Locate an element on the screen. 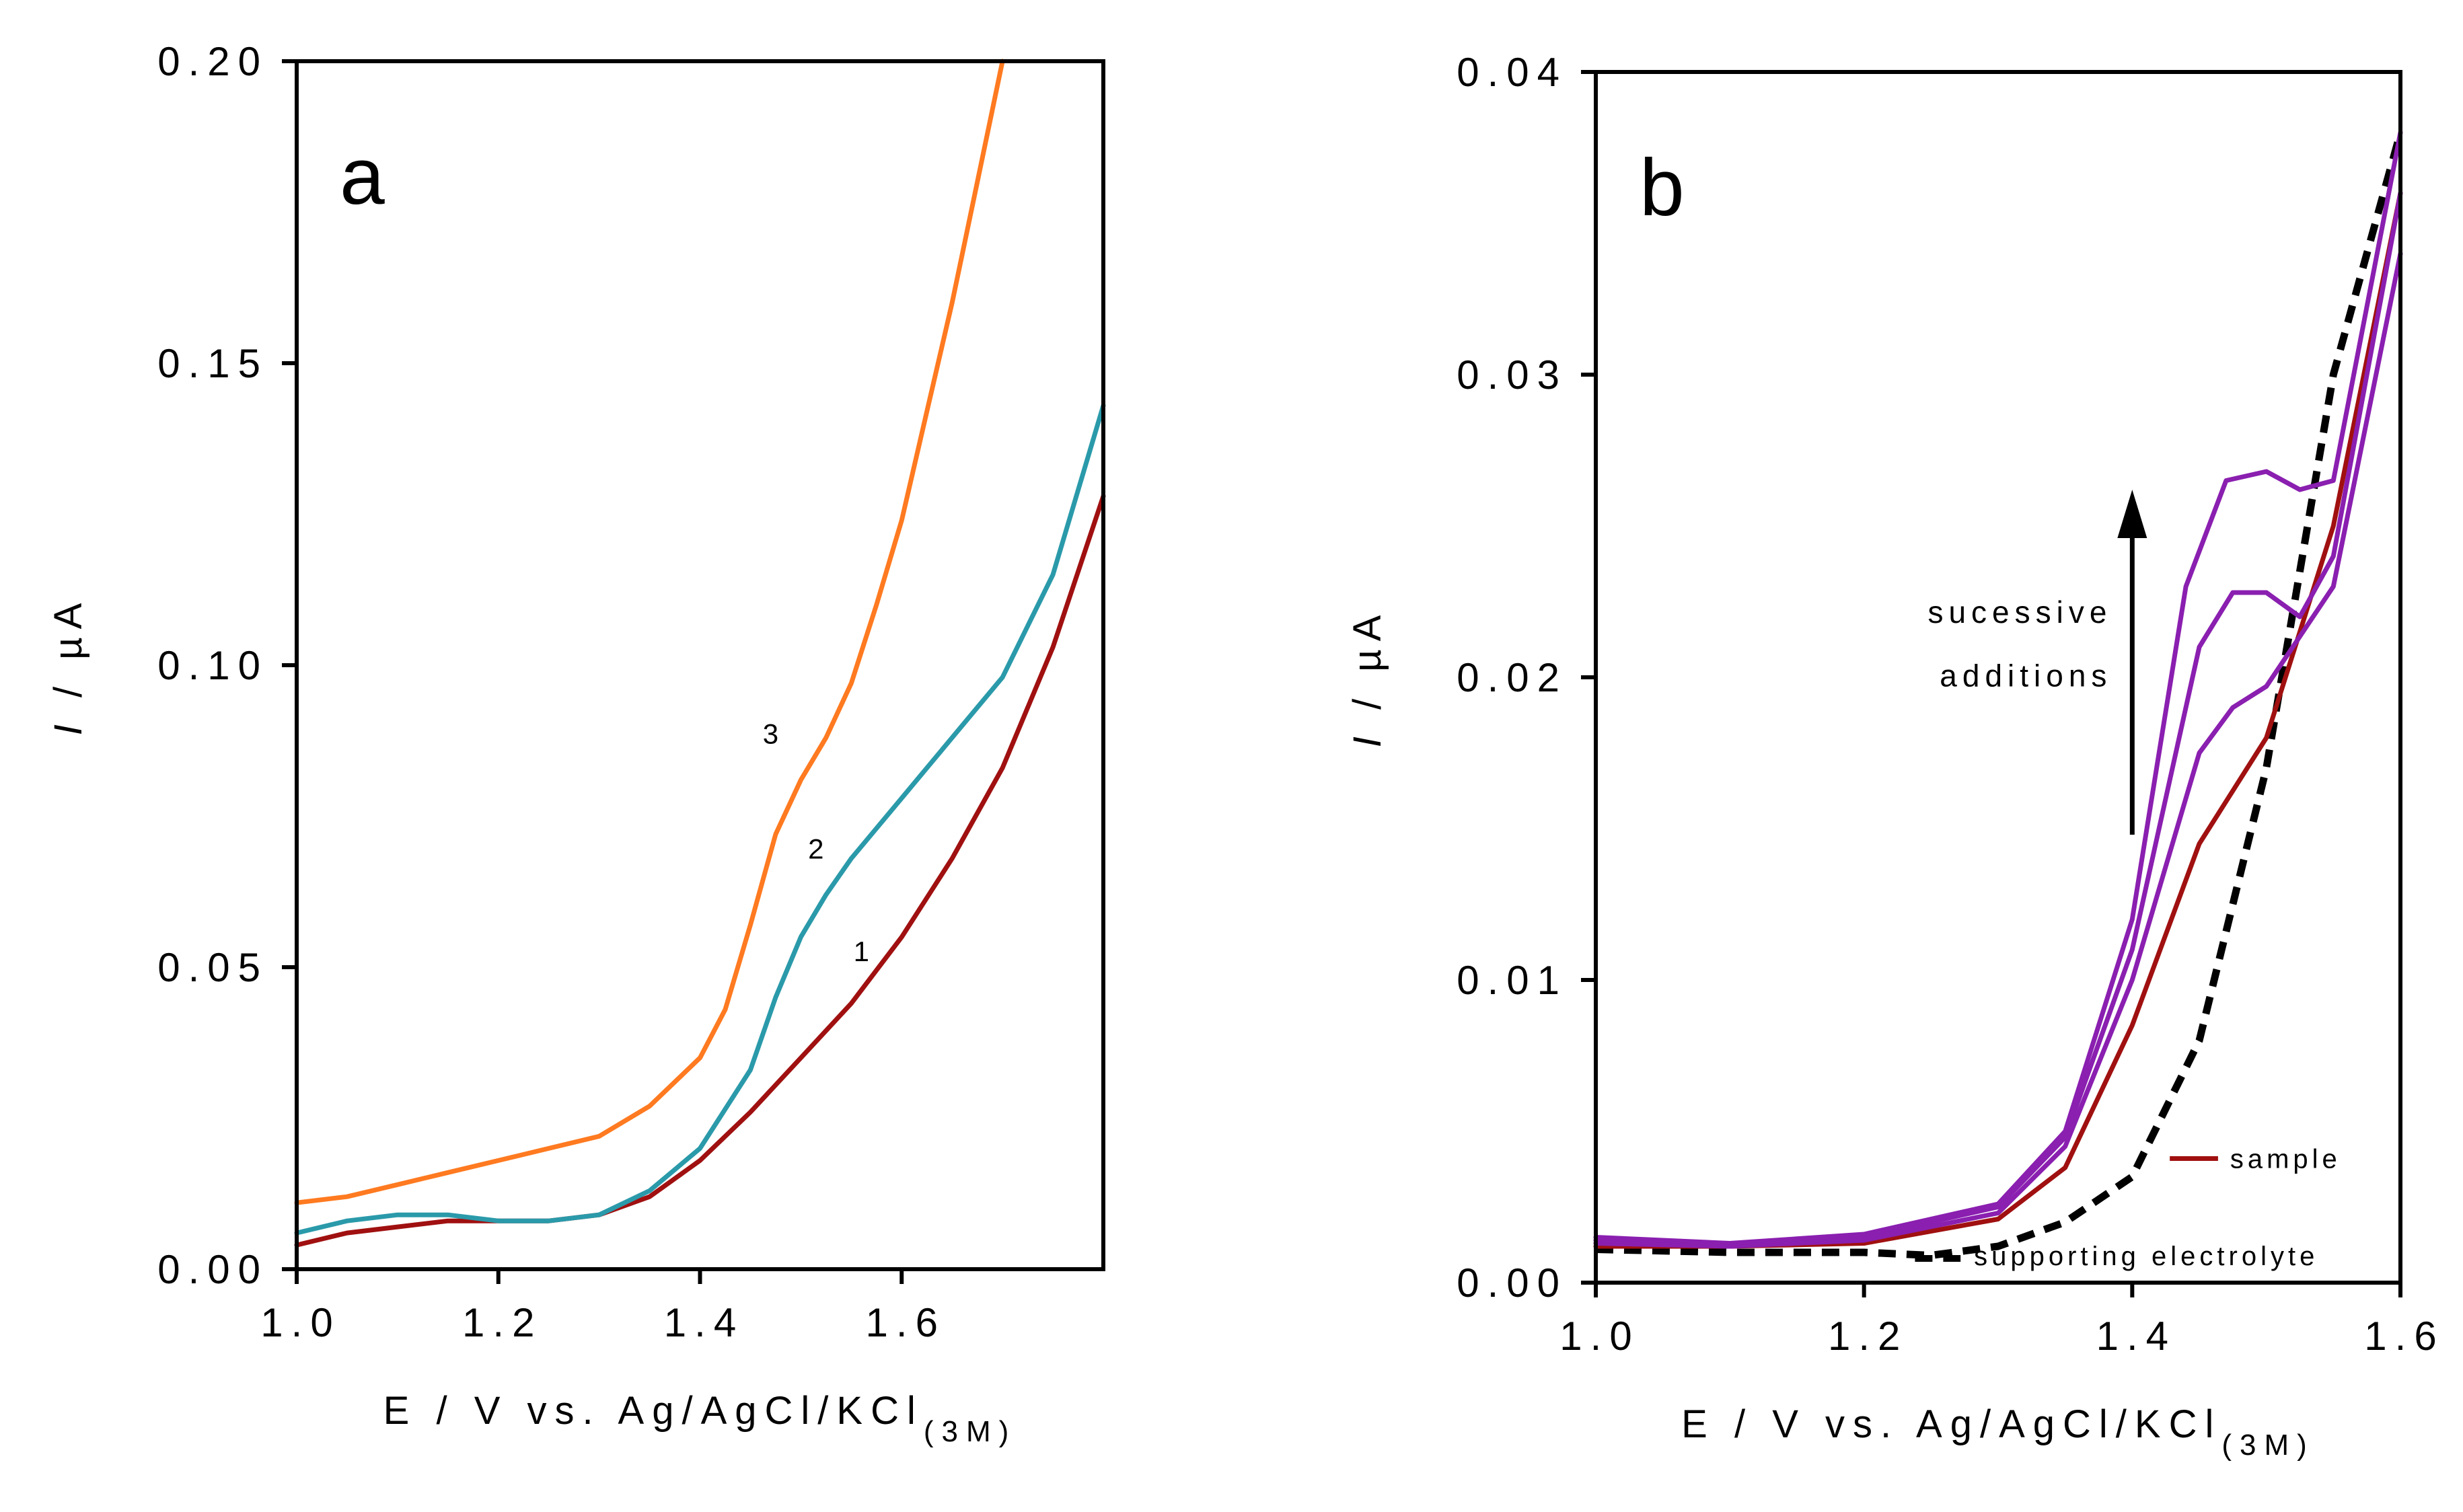 This screenshot has height=1512, width=2463. panel-a-y-axis-title: I / µA is located at coordinates (68, 665).